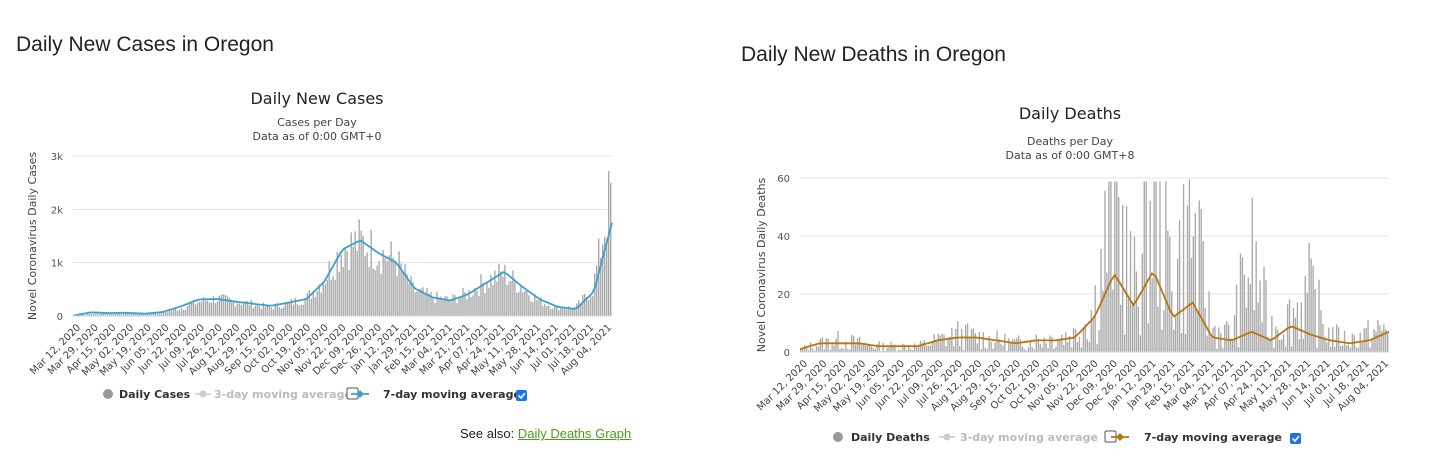  What do you see at coordinates (155, 394) in the screenshot?
I see `legend-daily: Daily Cases` at bounding box center [155, 394].